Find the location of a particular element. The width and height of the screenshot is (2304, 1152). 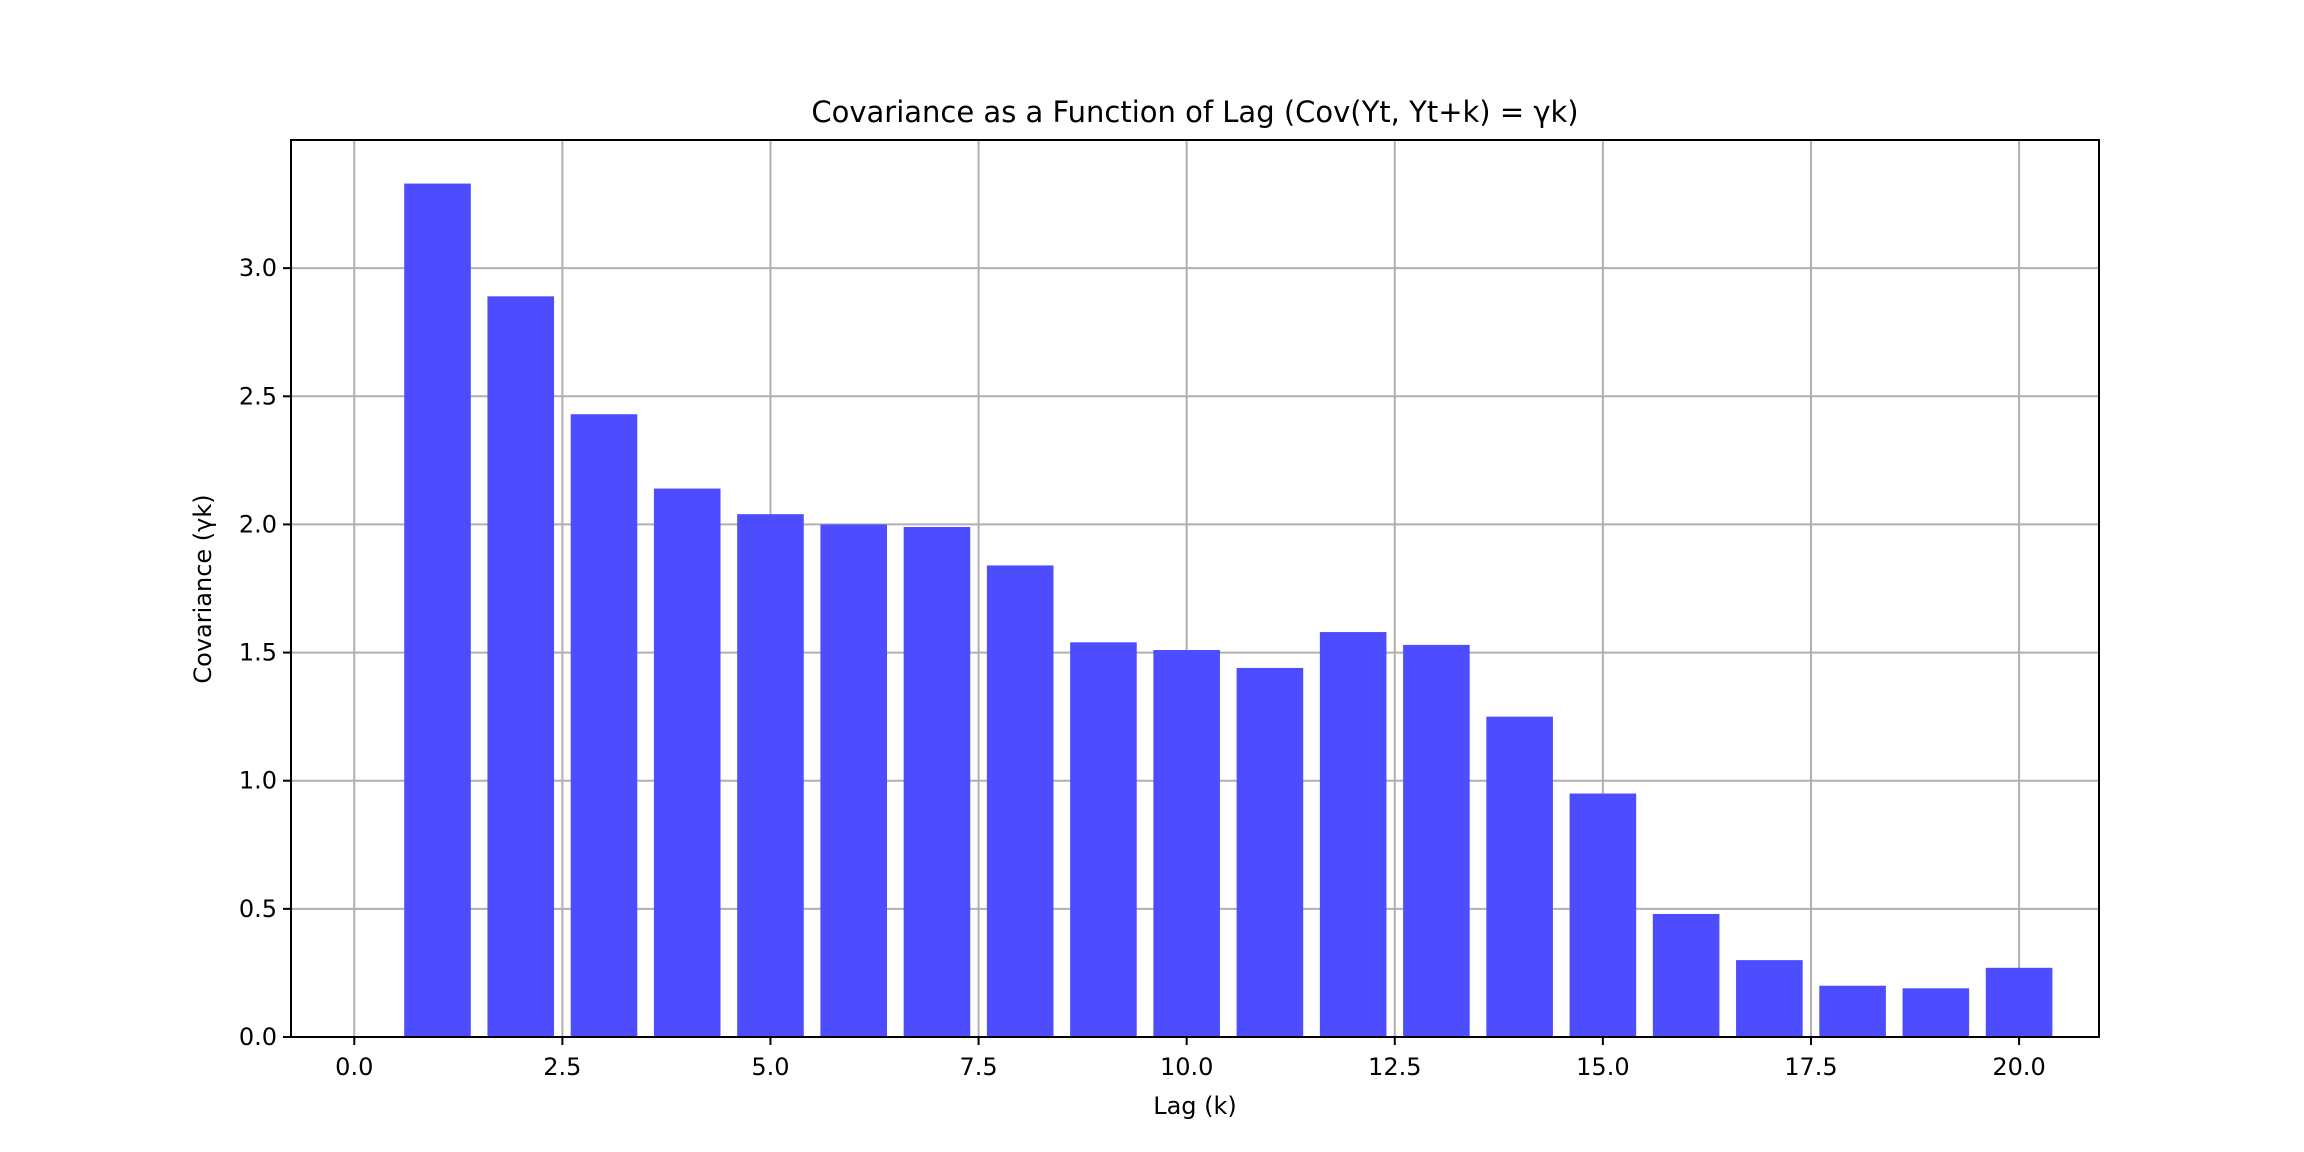

x-tick-label: 17.5 is located at coordinates (1810, 1067).